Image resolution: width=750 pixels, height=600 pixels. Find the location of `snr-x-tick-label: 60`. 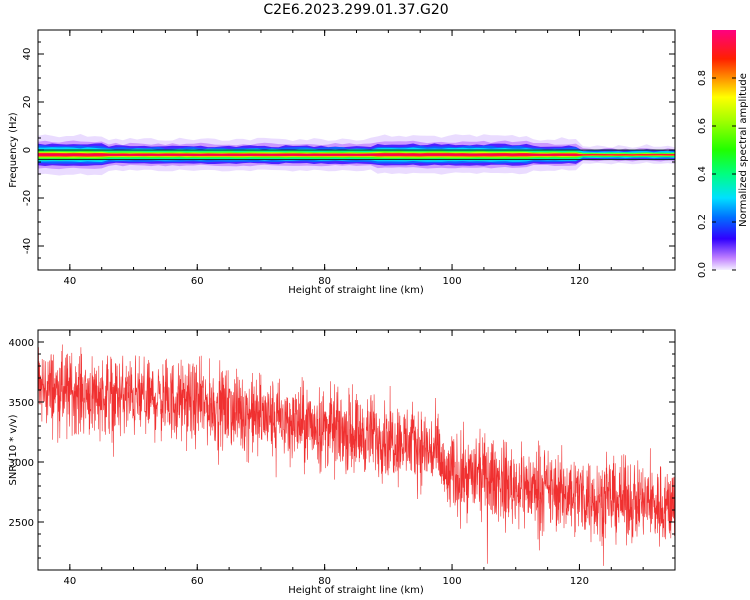

snr-x-tick-label: 60 is located at coordinates (197, 581).